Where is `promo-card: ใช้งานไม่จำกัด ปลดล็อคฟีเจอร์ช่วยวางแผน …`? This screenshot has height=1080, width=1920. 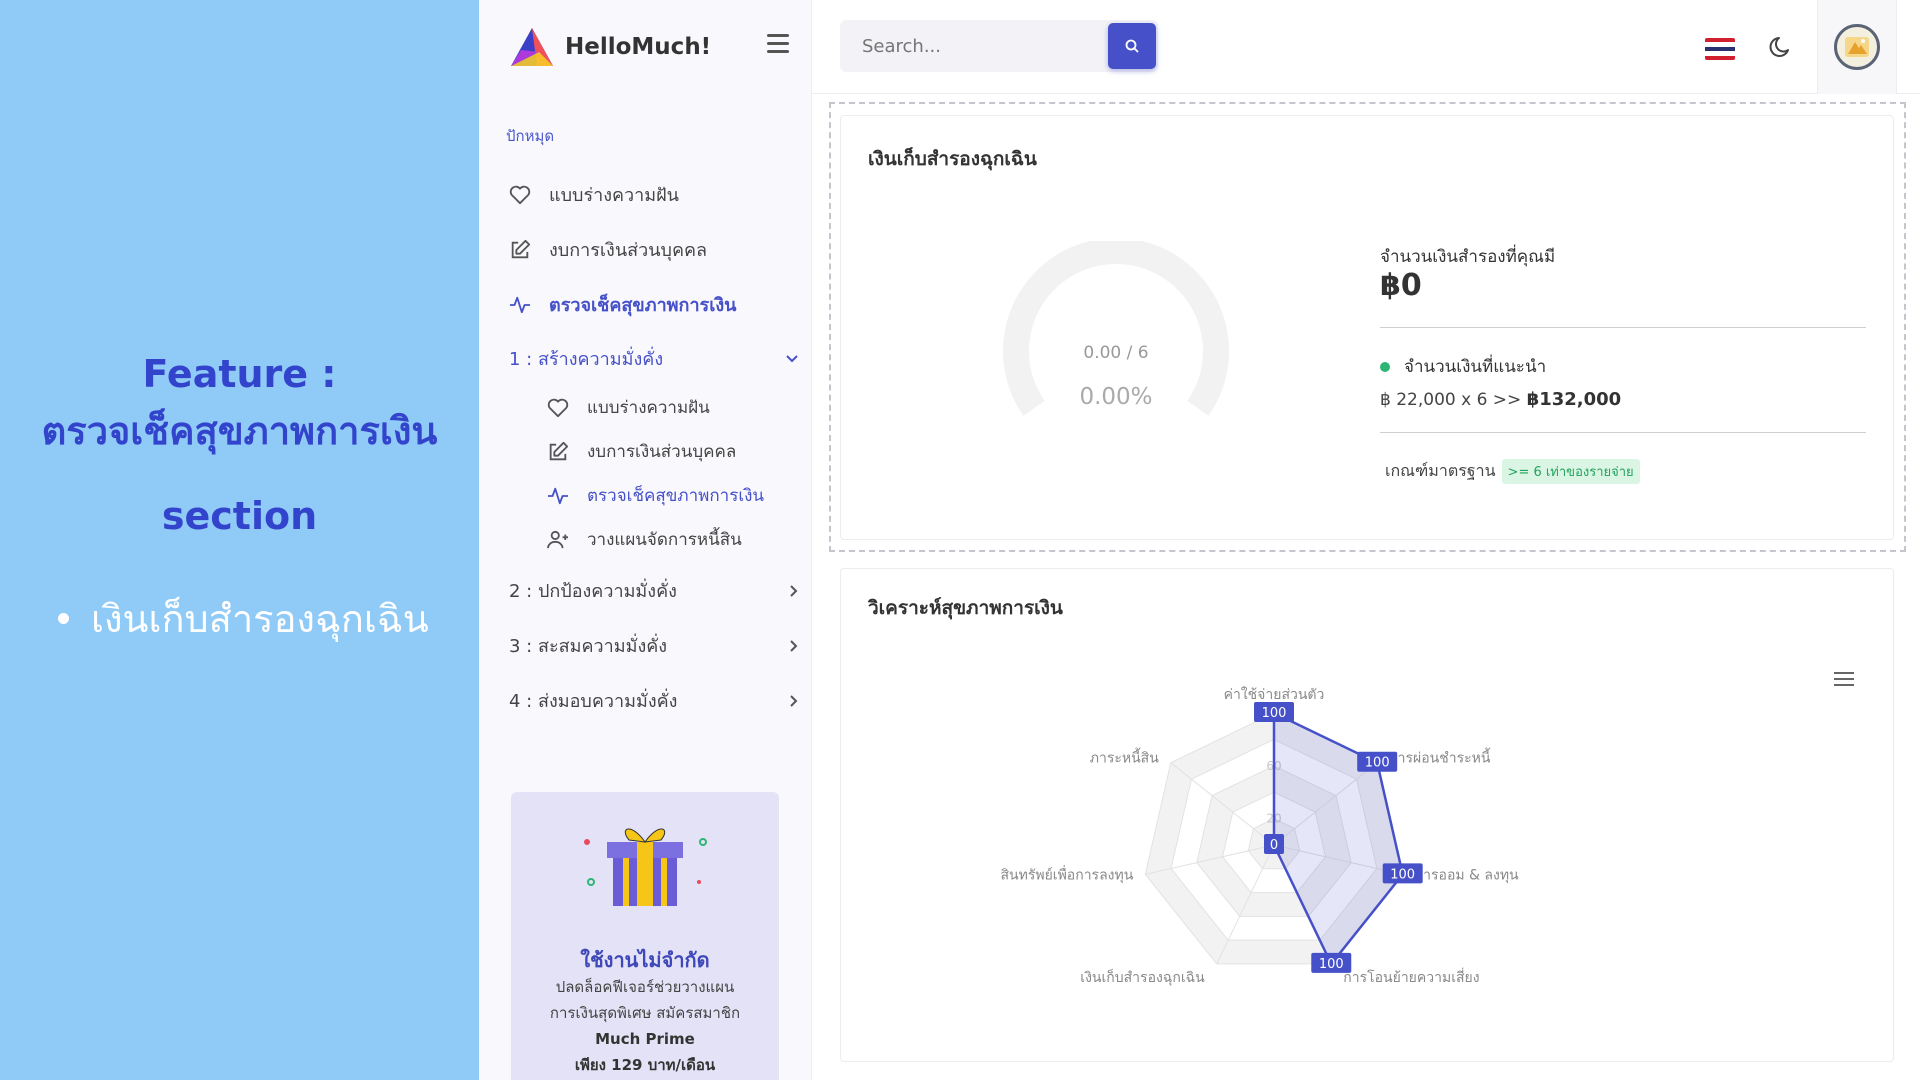
promo-card: ใช้งานไม่จำกัด ปลดล็อคฟีเจอร์ช่วยวางแผน … is located at coordinates (645, 936).